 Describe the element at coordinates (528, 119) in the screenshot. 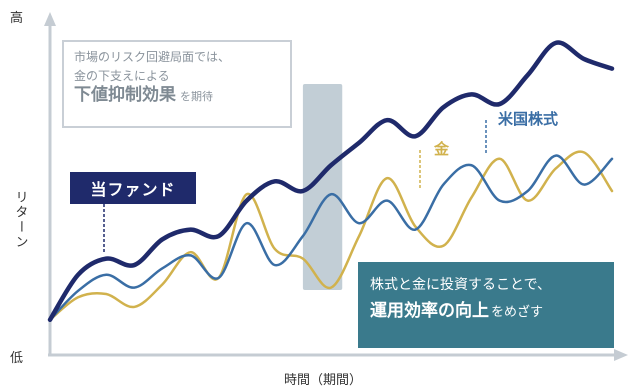

I see `series-label-us-stock: 米国株式` at that location.